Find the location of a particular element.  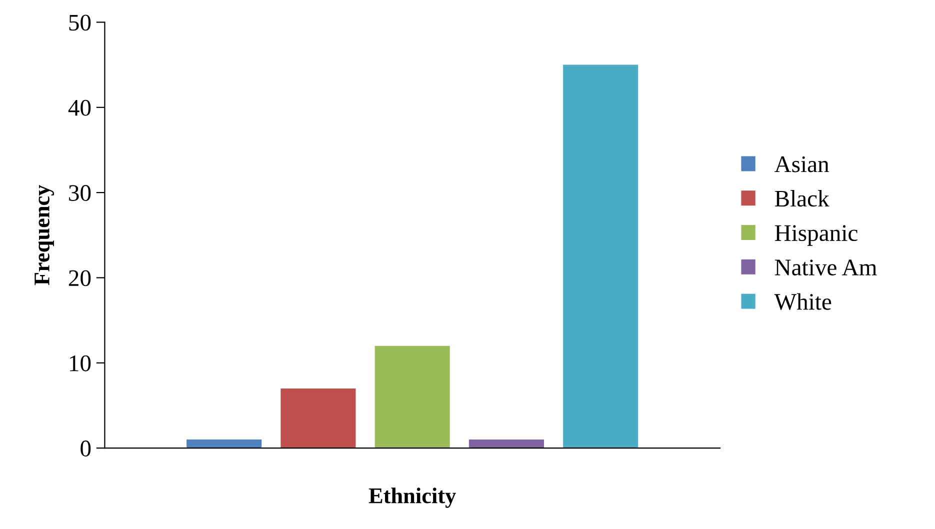

y-tick-label: 50 is located at coordinates (80, 22).